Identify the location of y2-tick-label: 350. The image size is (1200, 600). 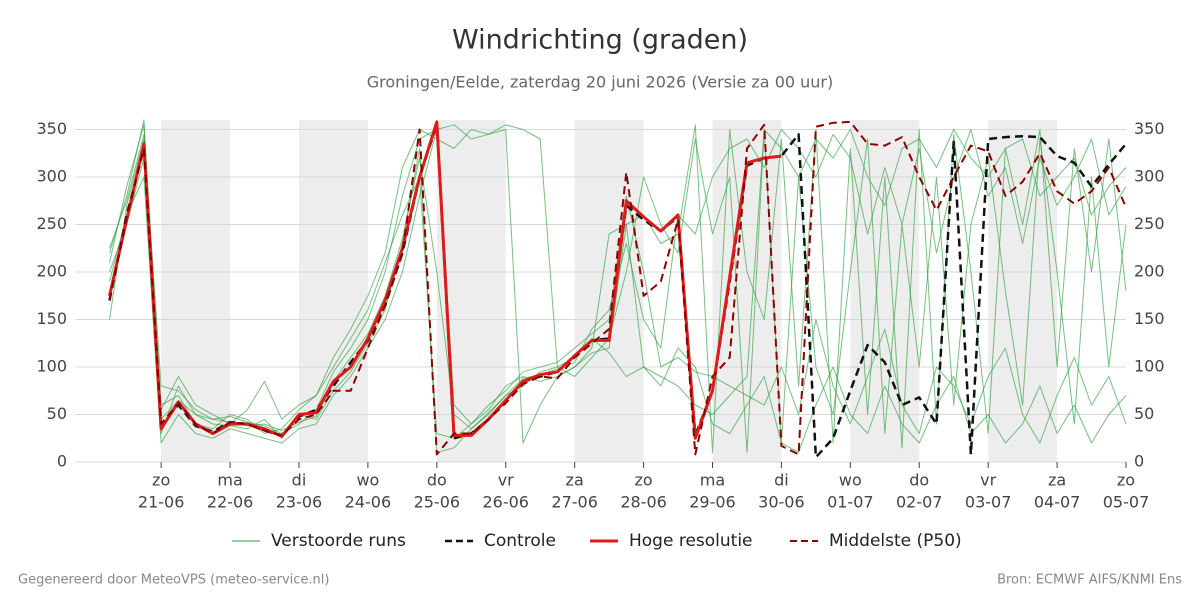
(1149, 128).